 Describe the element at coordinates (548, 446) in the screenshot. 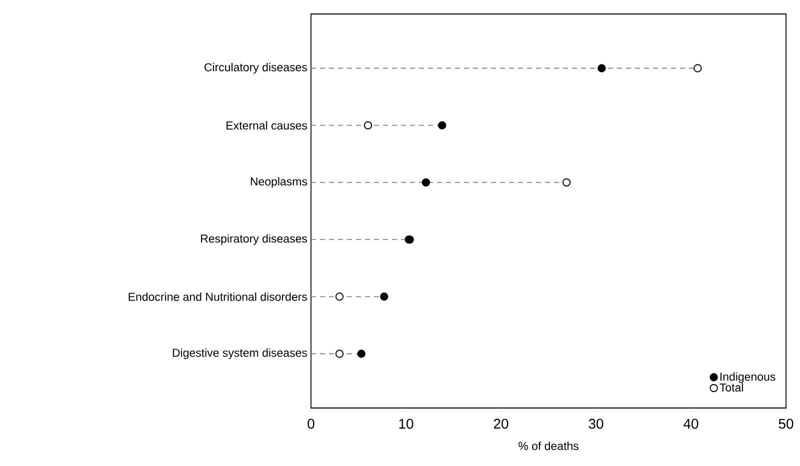

I see `x-axis-title: % of deaths` at that location.